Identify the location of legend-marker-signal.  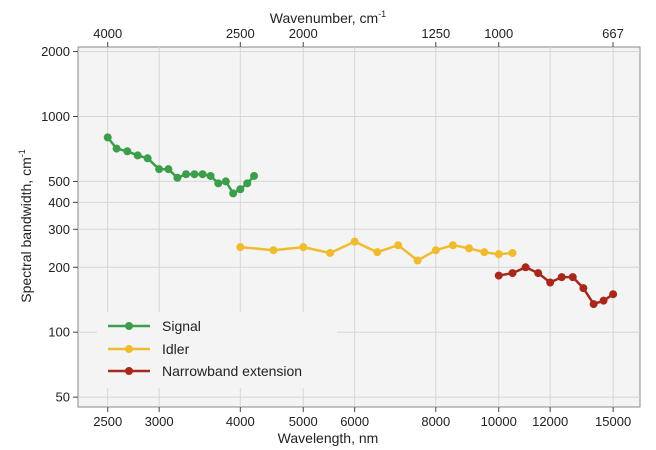
(129, 326).